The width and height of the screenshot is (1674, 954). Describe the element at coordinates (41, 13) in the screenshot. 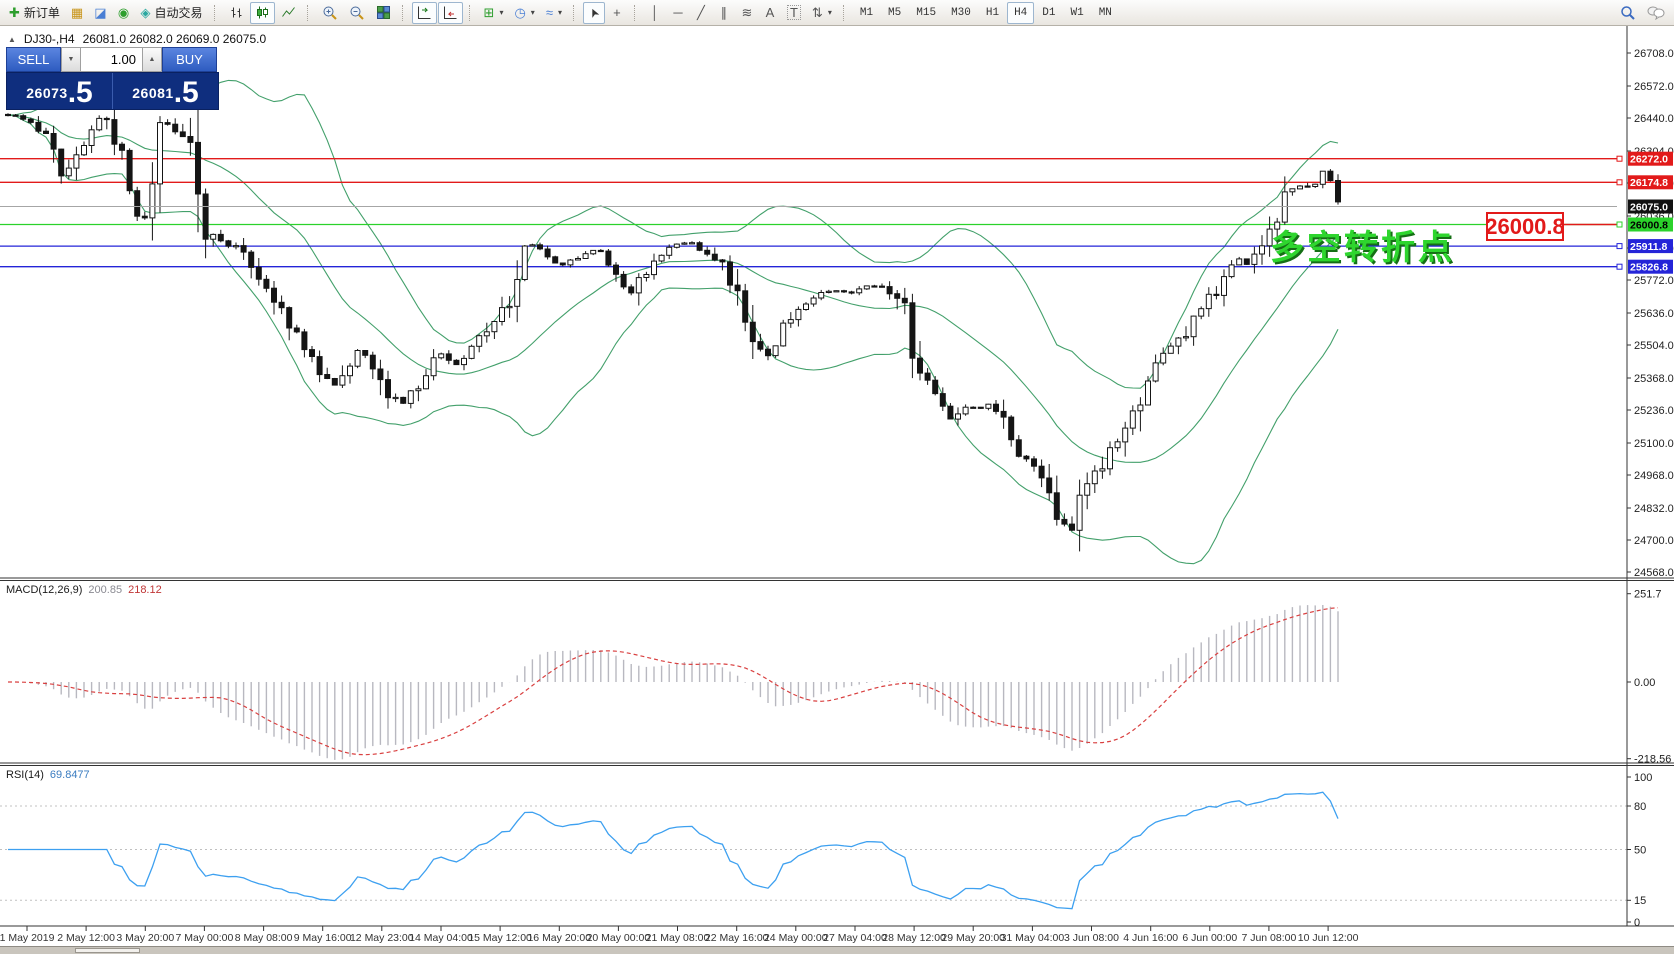

I see `new-order-label: 新订单` at that location.